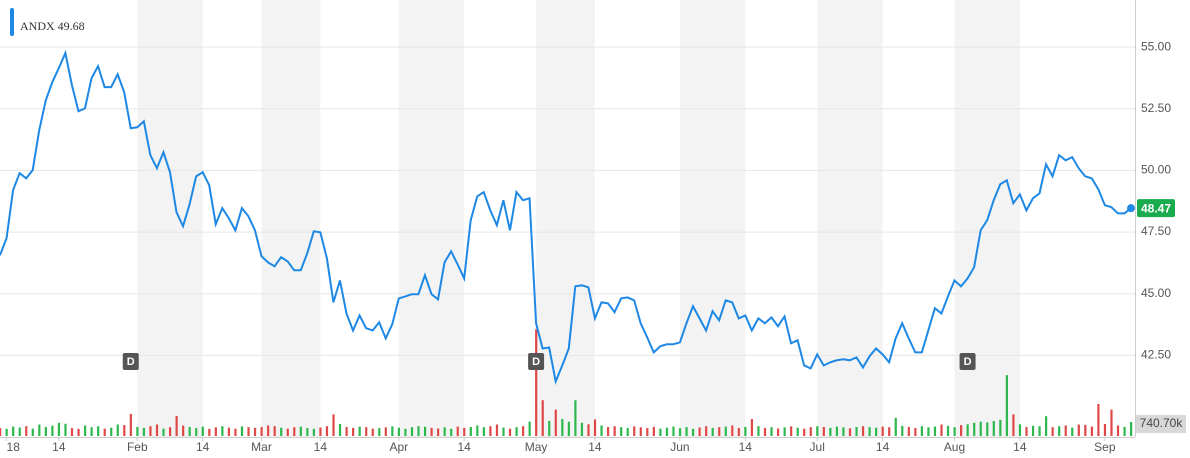 This screenshot has width=1190, height=458. Describe the element at coordinates (71, 26) in the screenshot. I see `legend-value: 49.68` at that location.